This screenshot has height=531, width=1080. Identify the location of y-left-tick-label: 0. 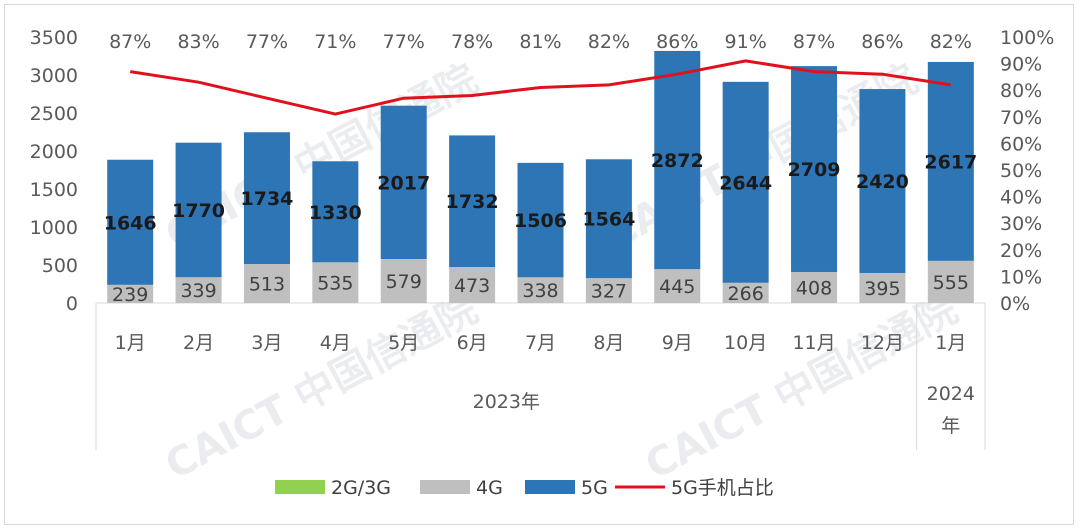
(72, 304).